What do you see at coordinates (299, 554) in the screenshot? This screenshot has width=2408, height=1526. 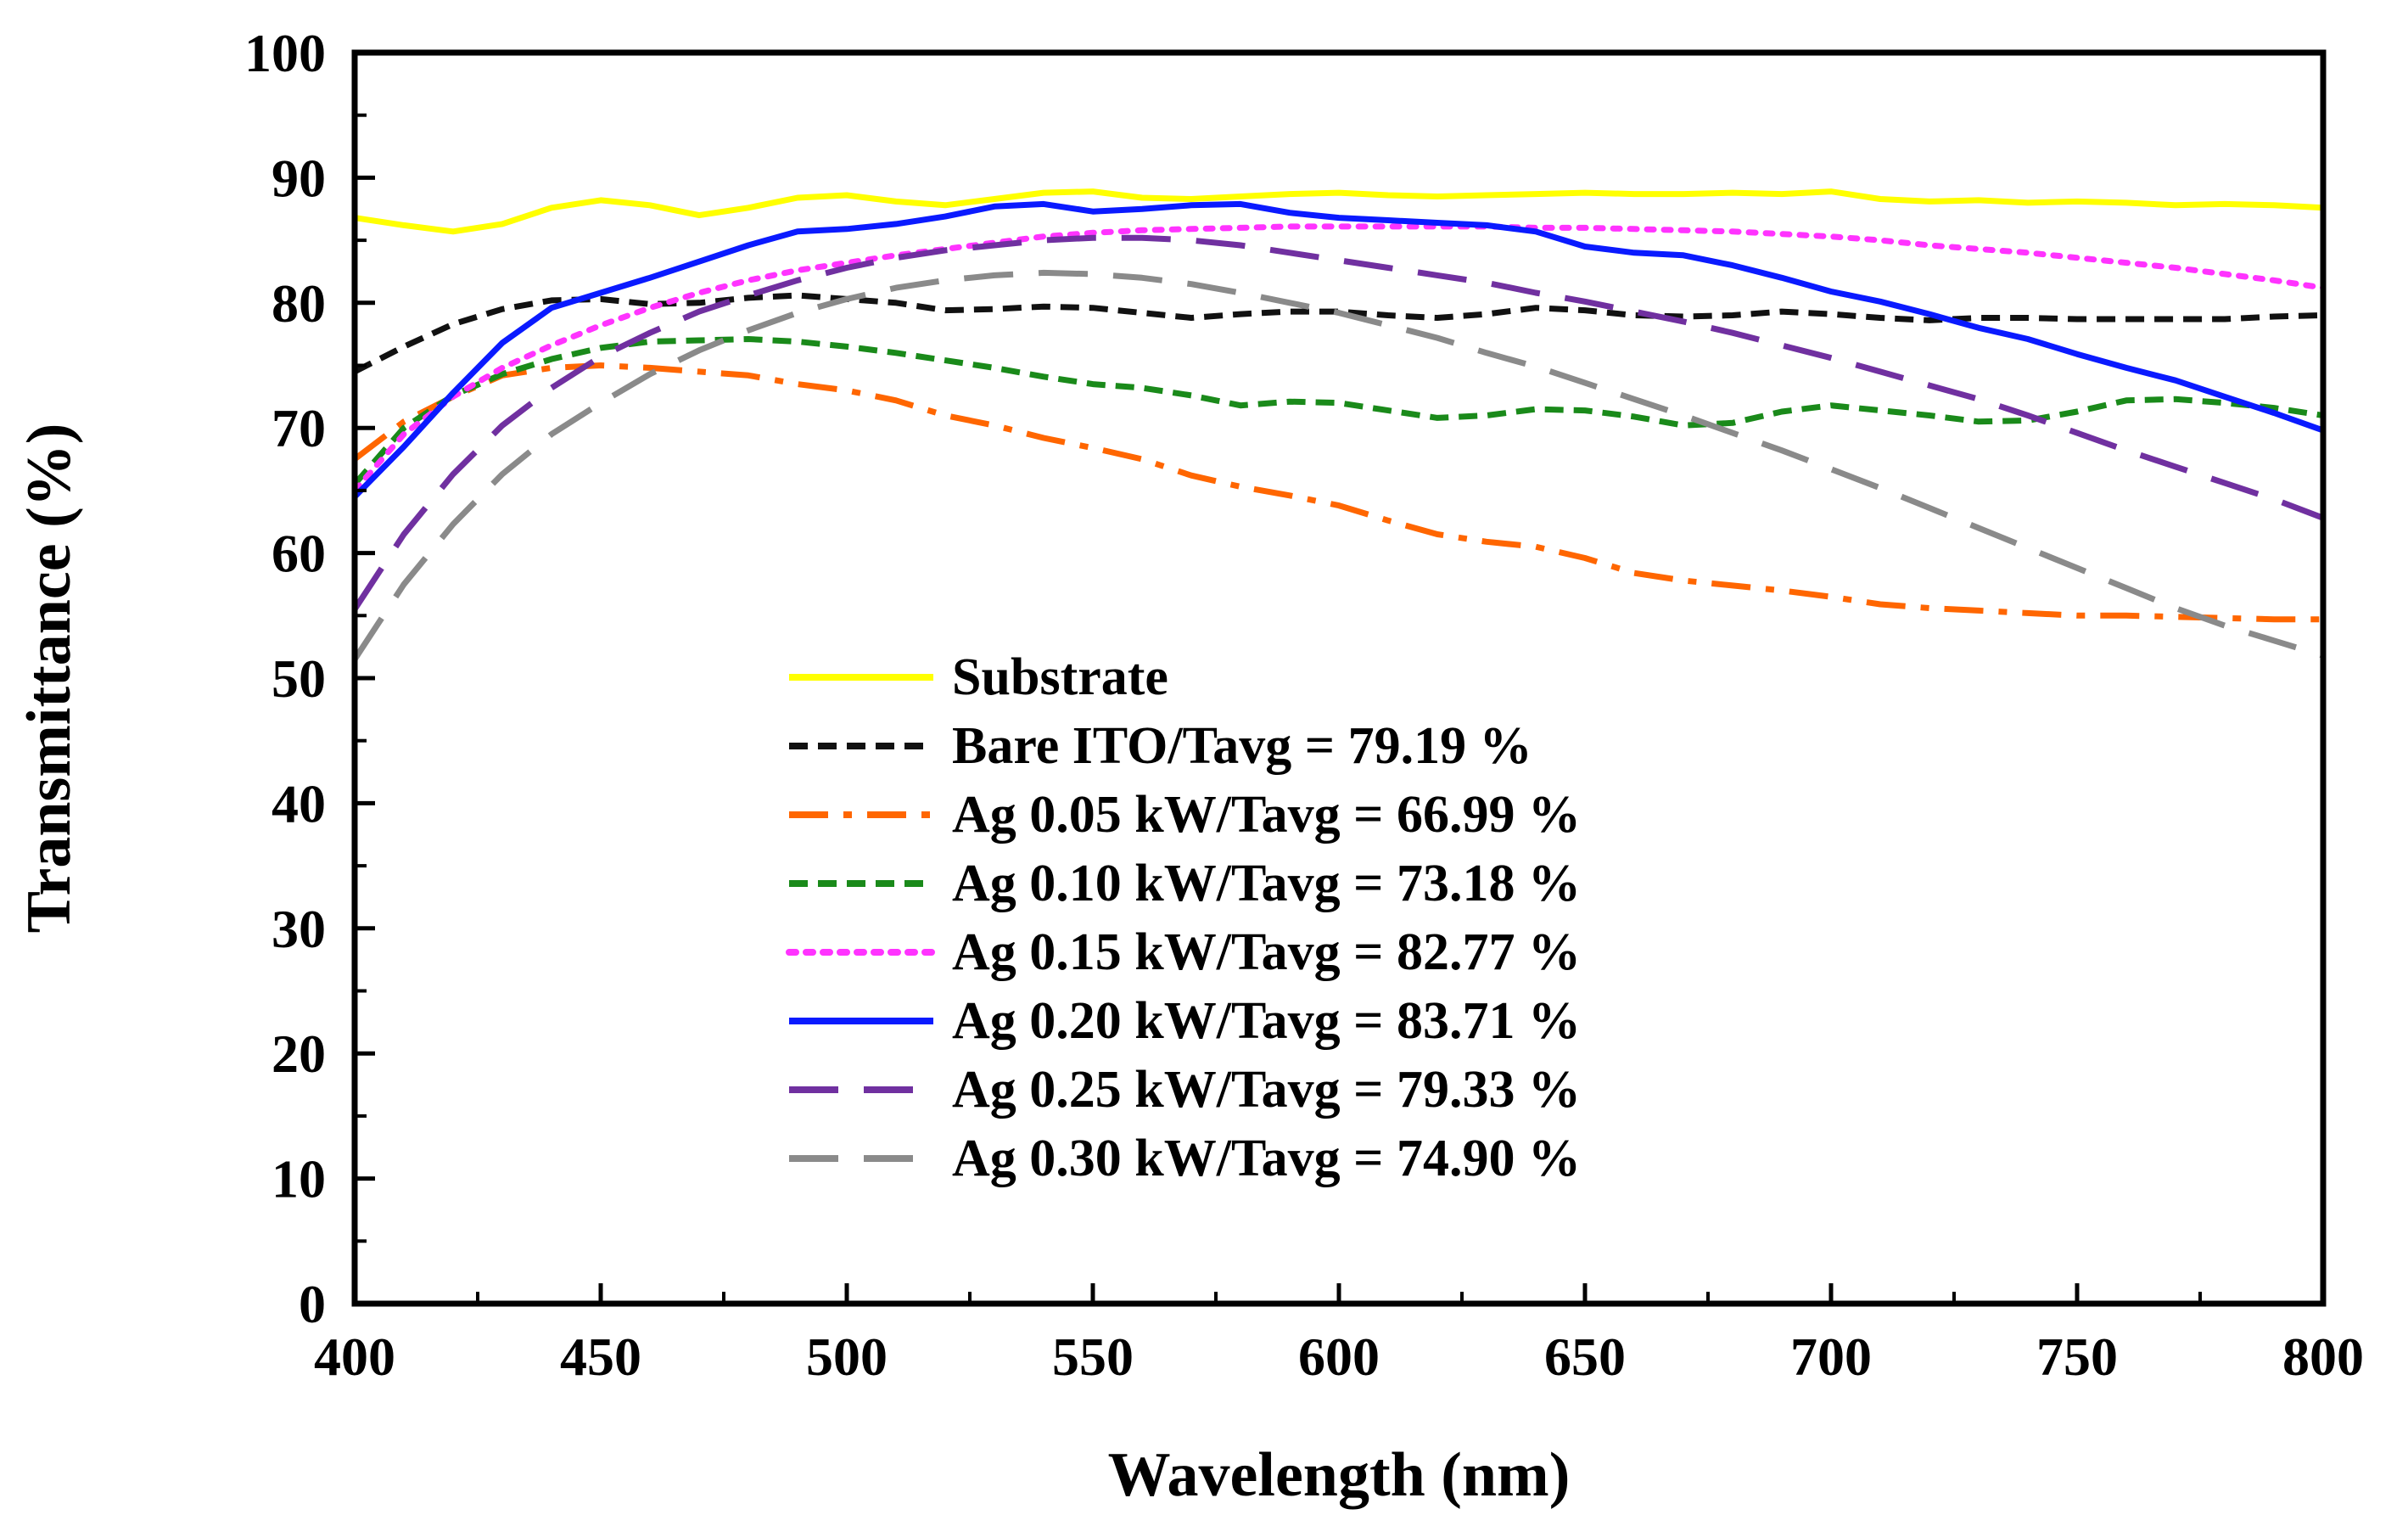 I see `y-tick-label: 60` at bounding box center [299, 554].